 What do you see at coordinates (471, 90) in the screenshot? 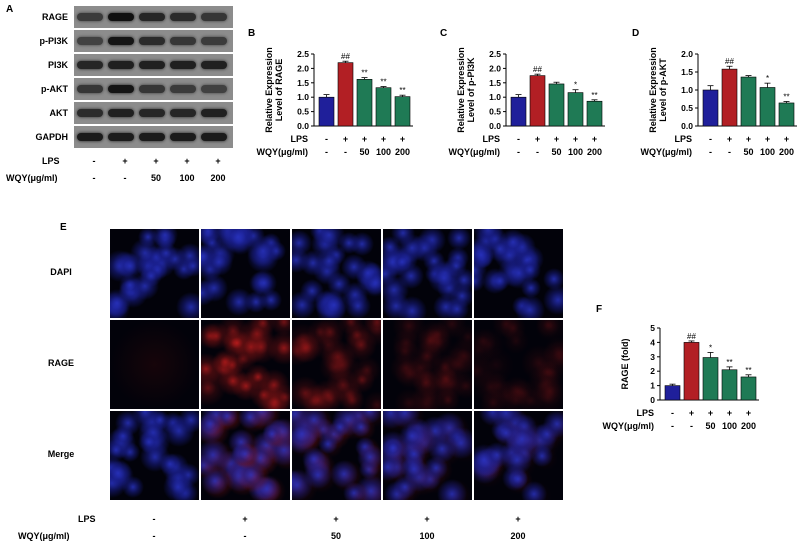
I see `y-axis-label-line2: Level of p-PI3K` at bounding box center [471, 90].